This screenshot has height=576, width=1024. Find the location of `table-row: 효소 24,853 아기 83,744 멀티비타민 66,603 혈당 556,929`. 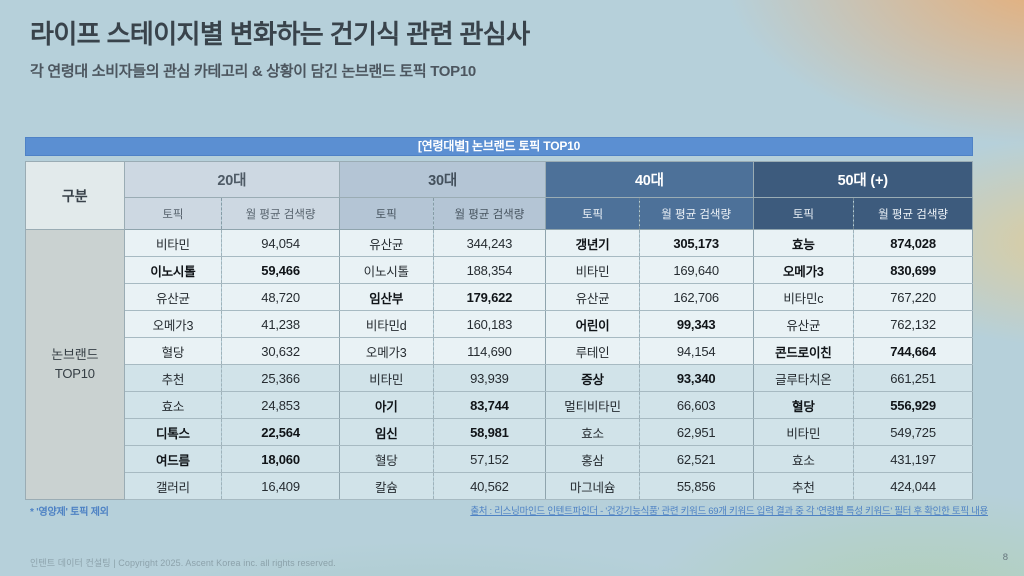

table-row: 효소 24,853 아기 83,744 멀티비타민 66,603 혈당 556,929 is located at coordinates (499, 405).